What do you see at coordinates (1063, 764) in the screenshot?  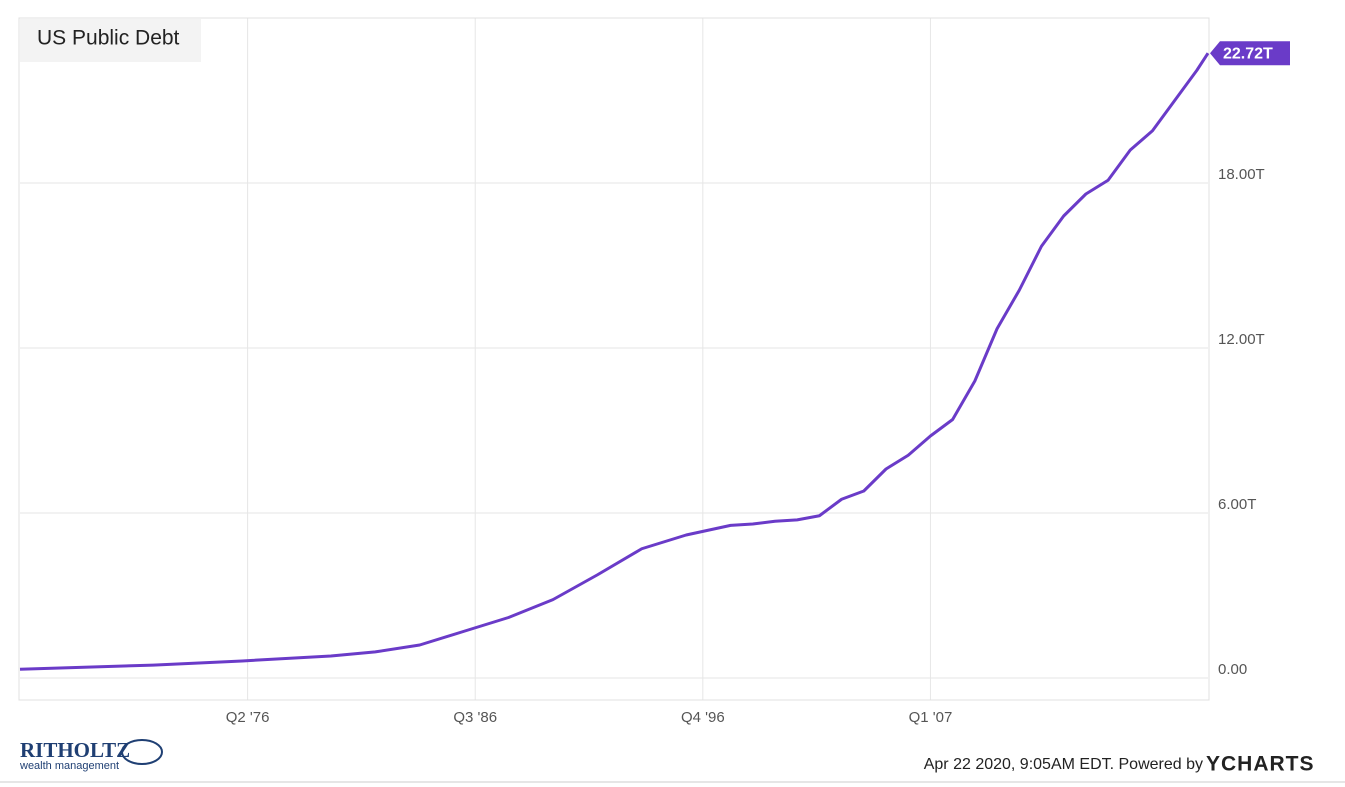 I see `footer-timestamp: Apr 22 2020, 9:05AM EDT. Powered by` at bounding box center [1063, 764].